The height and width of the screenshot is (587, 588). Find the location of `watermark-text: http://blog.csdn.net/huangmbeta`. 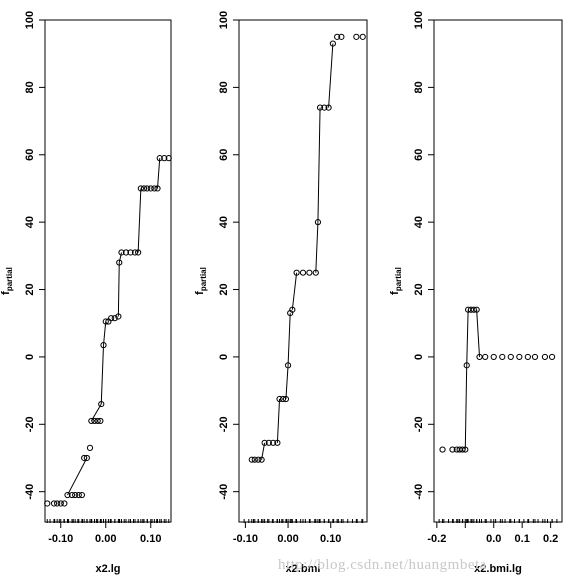

watermark-text: http://blog.csdn.net/huangmbeta is located at coordinates (382, 565).